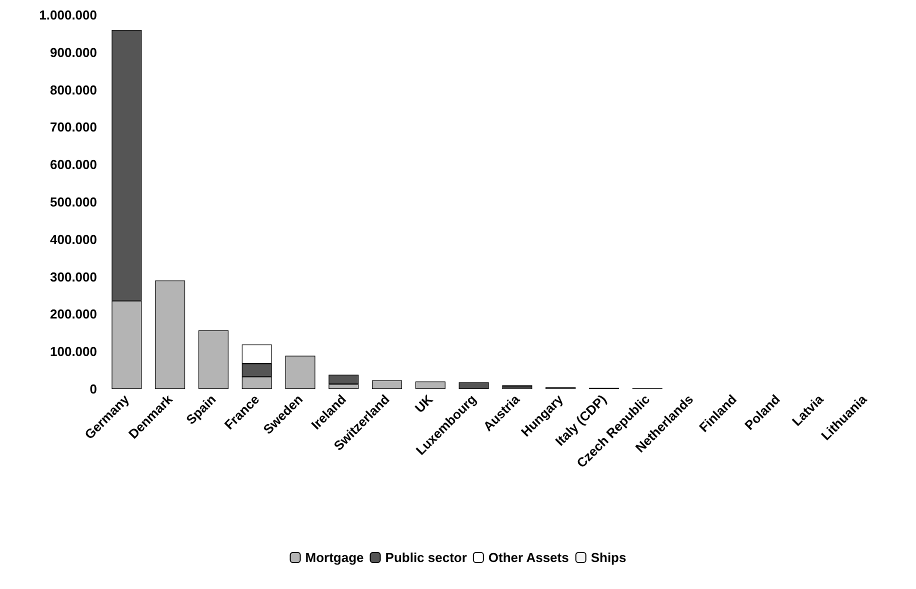  I want to click on y-tick-label: 1.000.000, so click(68, 15).